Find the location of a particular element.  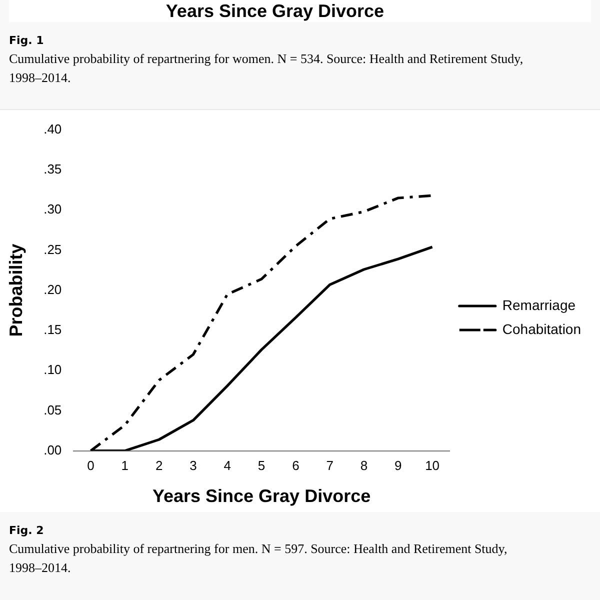

legend-label: Cohabitation is located at coordinates (542, 328).